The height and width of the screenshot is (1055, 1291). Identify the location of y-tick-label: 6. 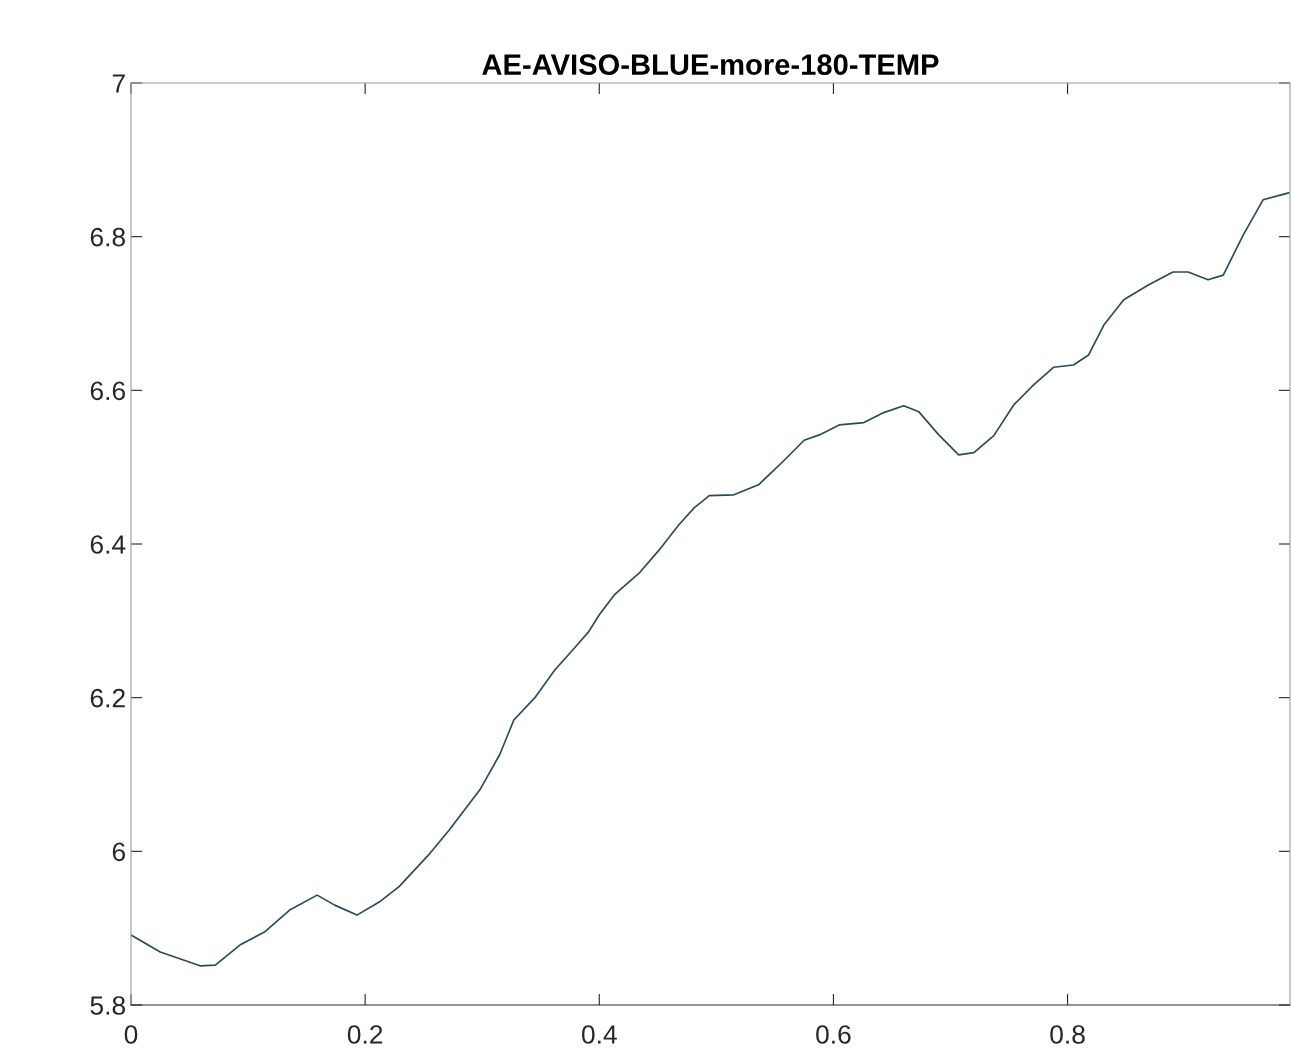
(118, 852).